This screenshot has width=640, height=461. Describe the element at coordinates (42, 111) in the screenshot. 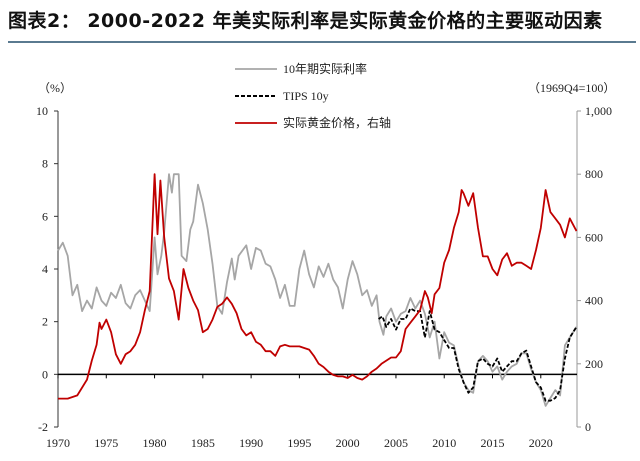

I see `left-tick-label: 10` at that location.